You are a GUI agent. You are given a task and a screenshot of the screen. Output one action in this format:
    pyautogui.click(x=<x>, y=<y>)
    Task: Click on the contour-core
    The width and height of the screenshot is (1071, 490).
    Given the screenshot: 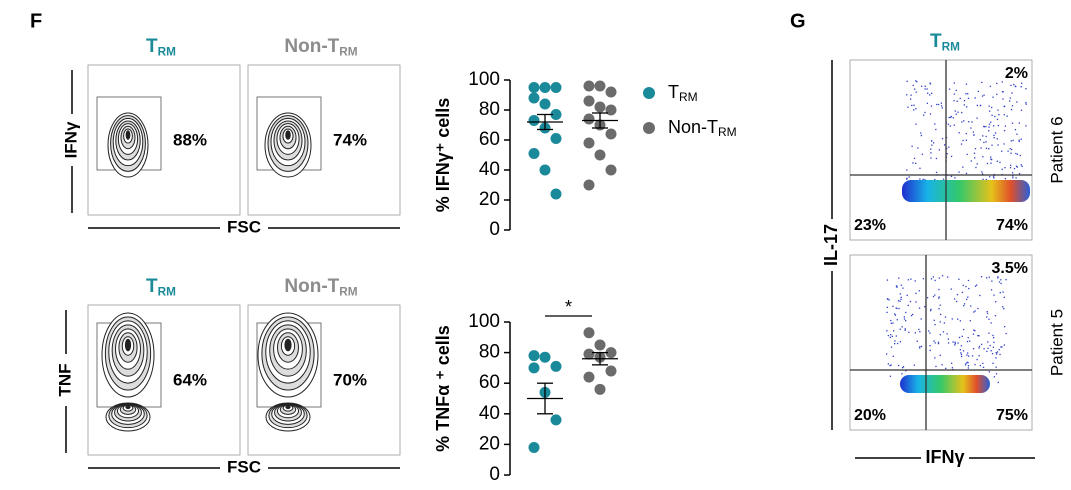 What is the action you would take?
    pyautogui.click(x=288, y=407)
    